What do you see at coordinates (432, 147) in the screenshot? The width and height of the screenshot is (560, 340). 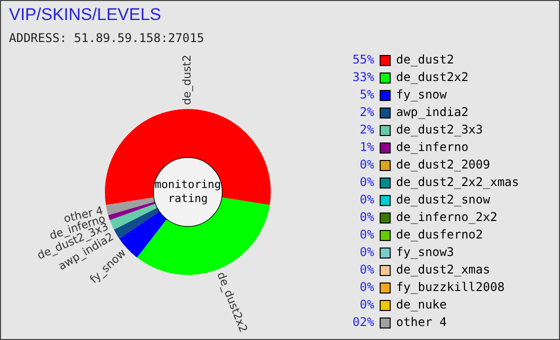 I see `legend-label: de_inferno` at bounding box center [432, 147].